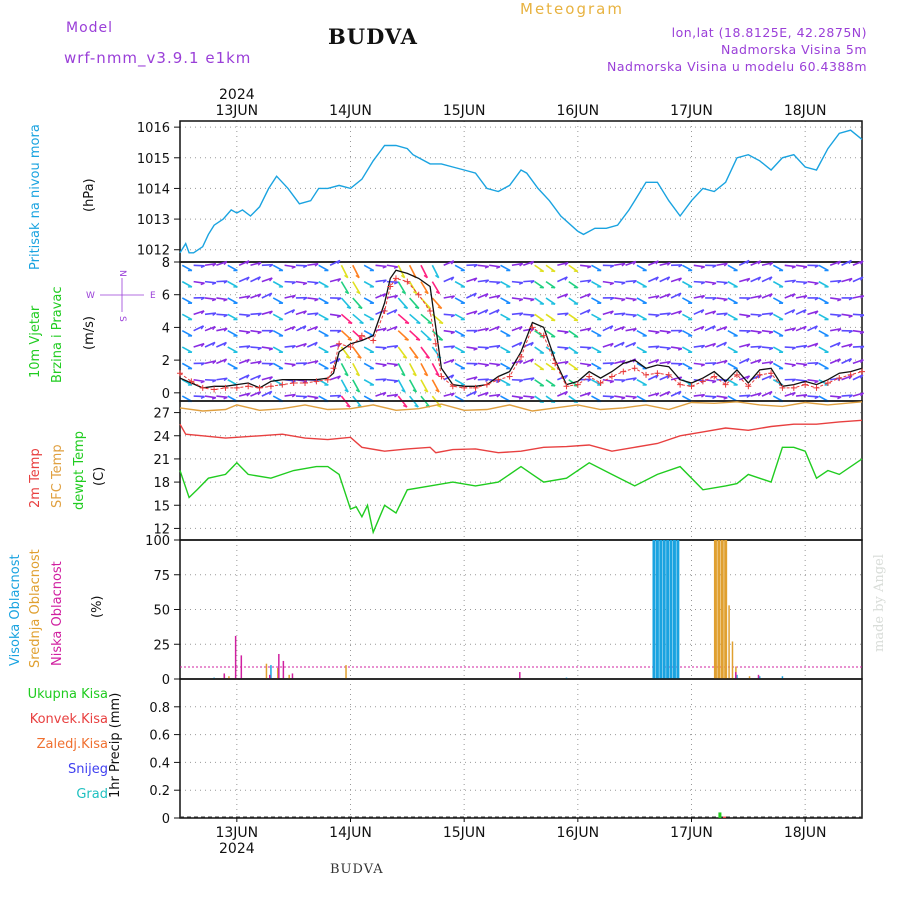  Describe the element at coordinates (521, 191) in the screenshot. I see `pressure-line` at that location.